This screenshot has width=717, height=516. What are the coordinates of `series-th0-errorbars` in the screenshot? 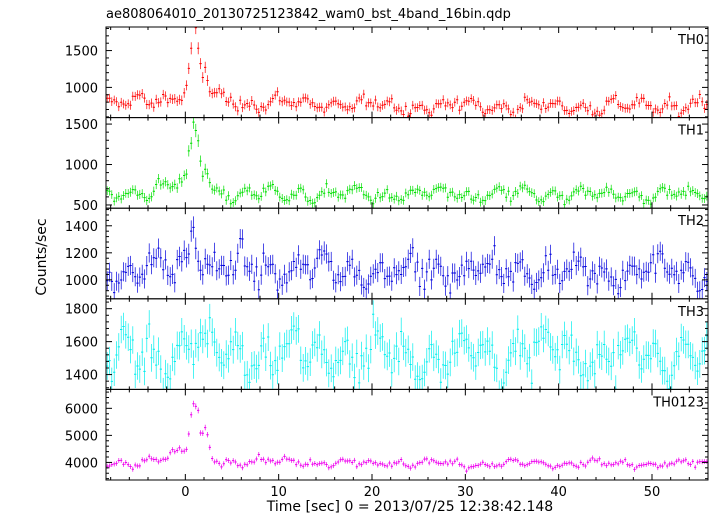 It's located at (407, 72).